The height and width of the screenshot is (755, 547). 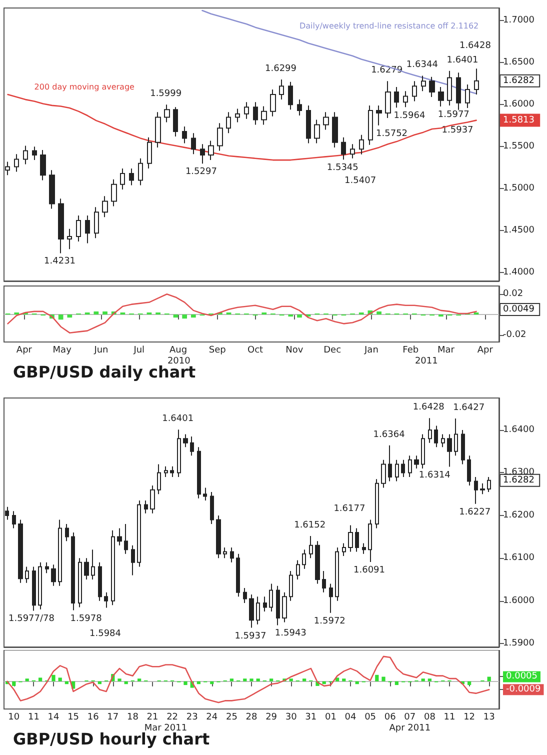 What do you see at coordinates (470, 717) in the screenshot?
I see `x-tick-label: 12` at bounding box center [470, 717].